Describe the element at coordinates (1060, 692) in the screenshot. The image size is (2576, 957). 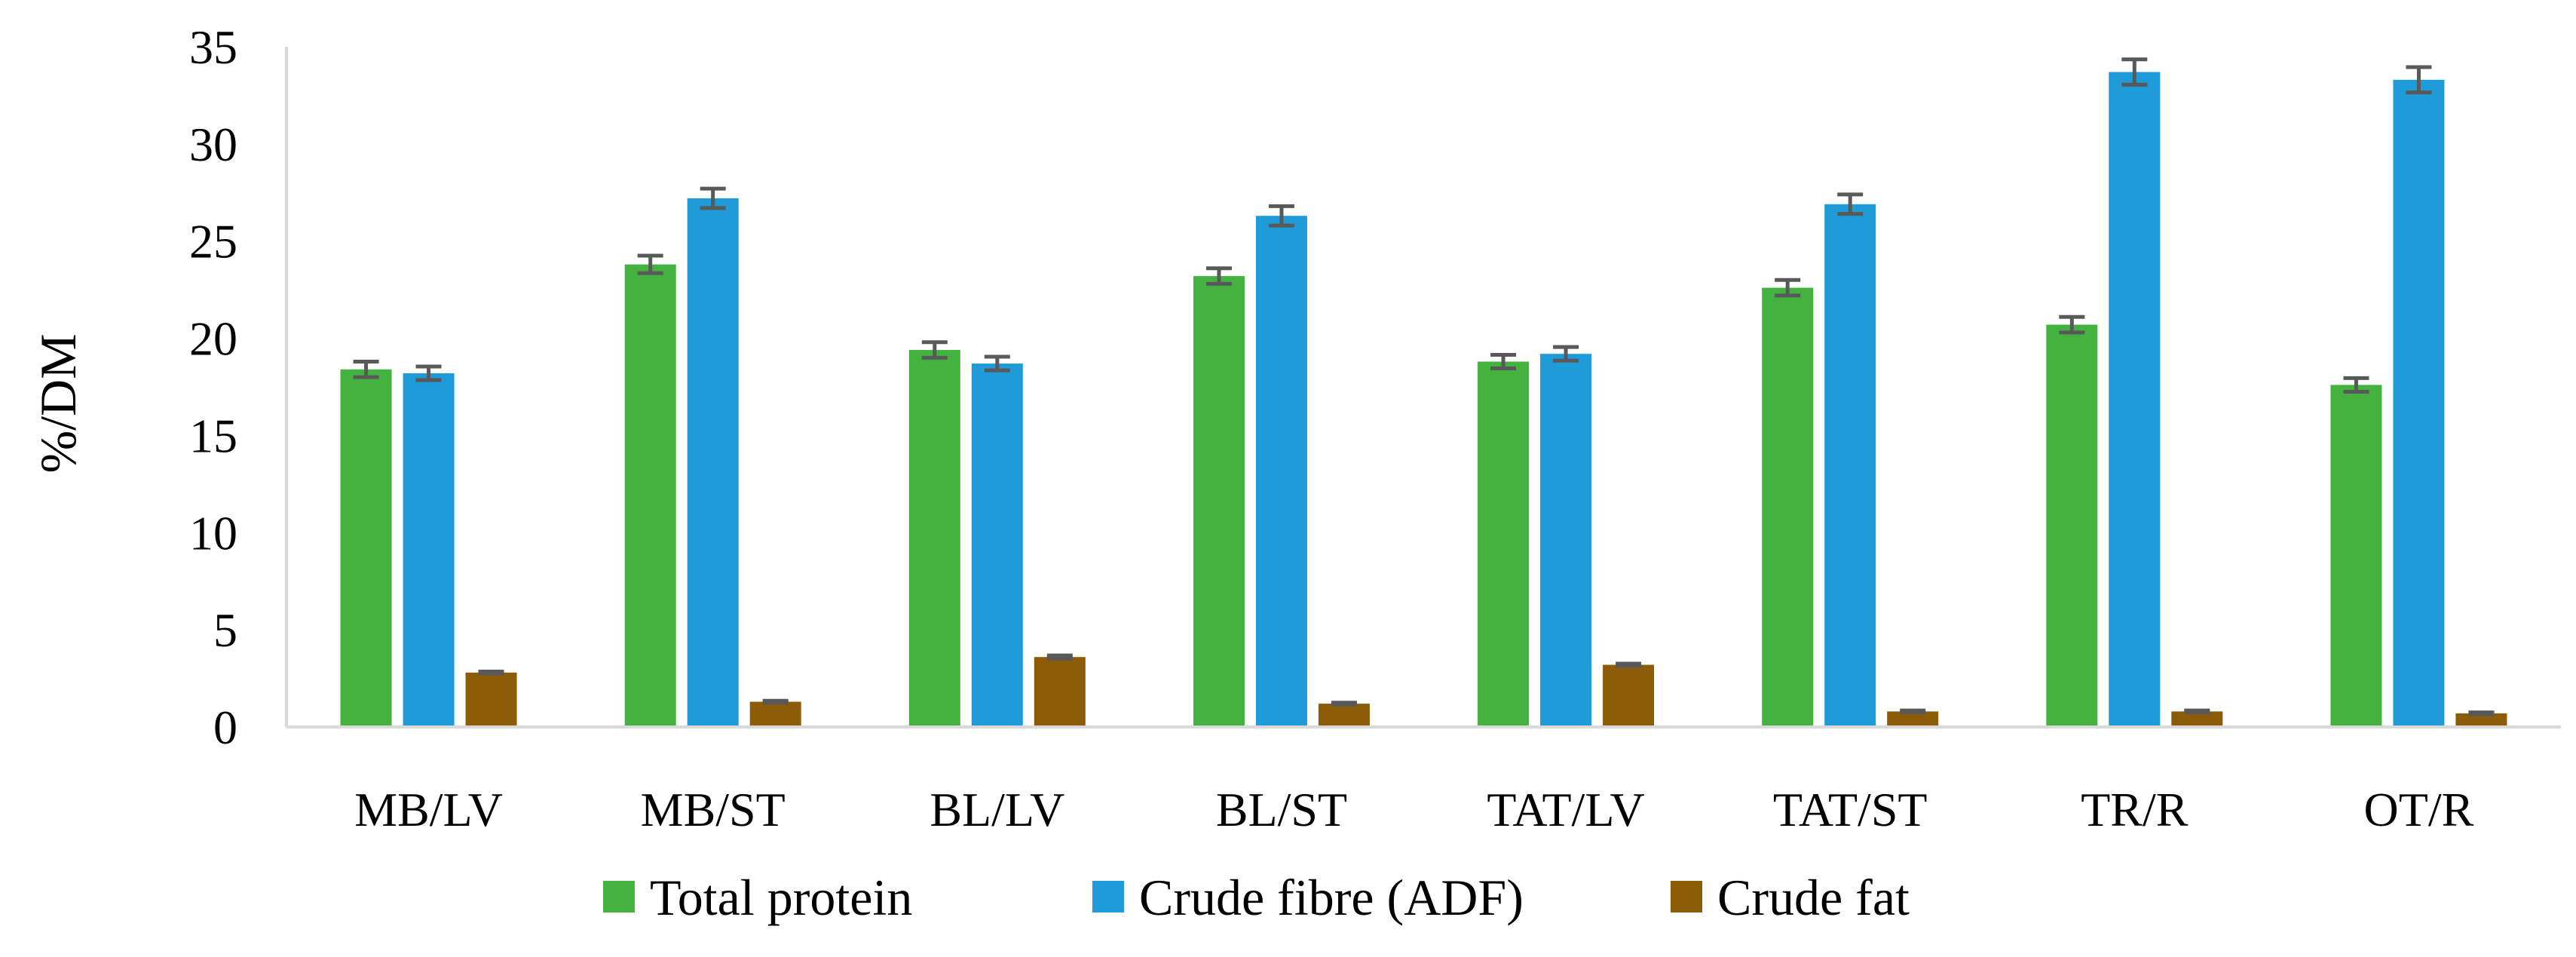
I see `bar-crude-fat-bl-lv` at that location.